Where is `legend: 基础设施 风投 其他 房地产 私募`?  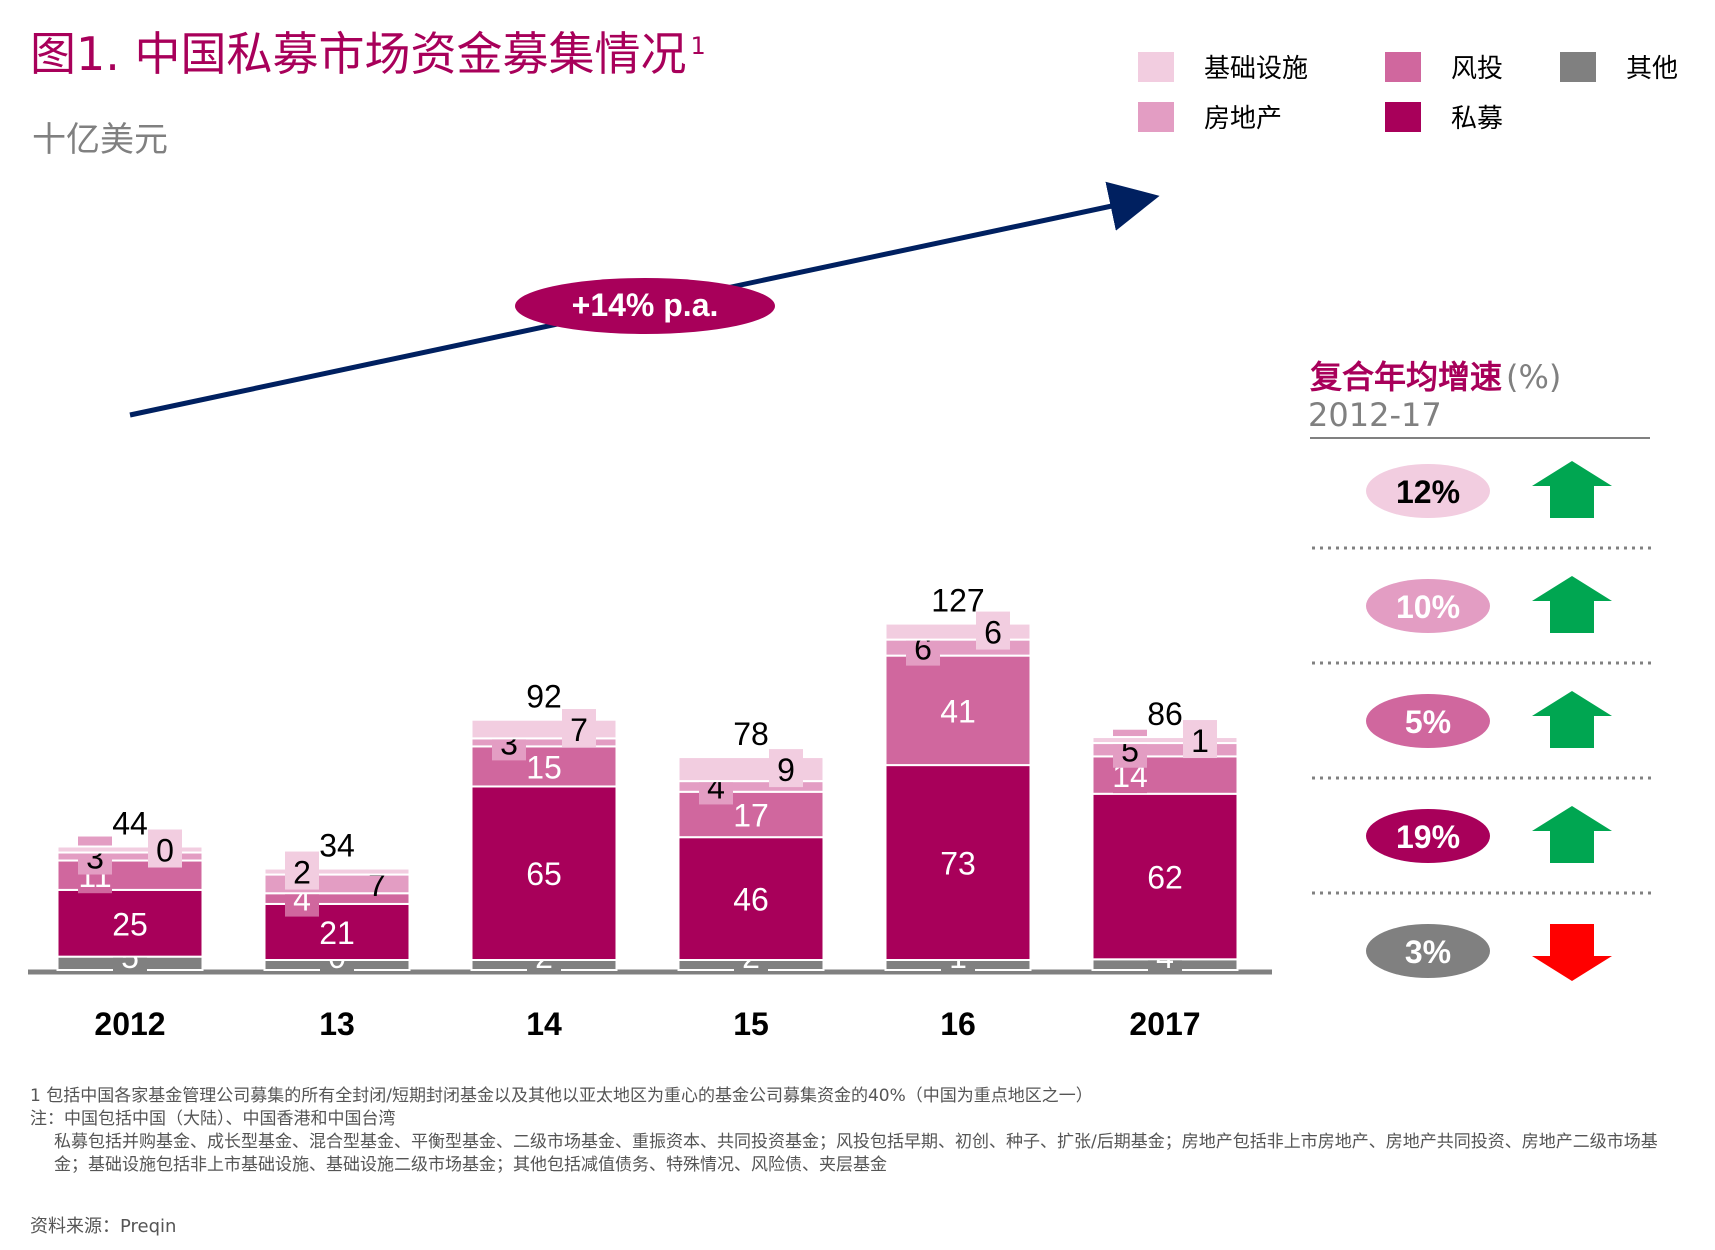 legend: 基础设施 风投 其他 房地产 私募 is located at coordinates (1423, 92).